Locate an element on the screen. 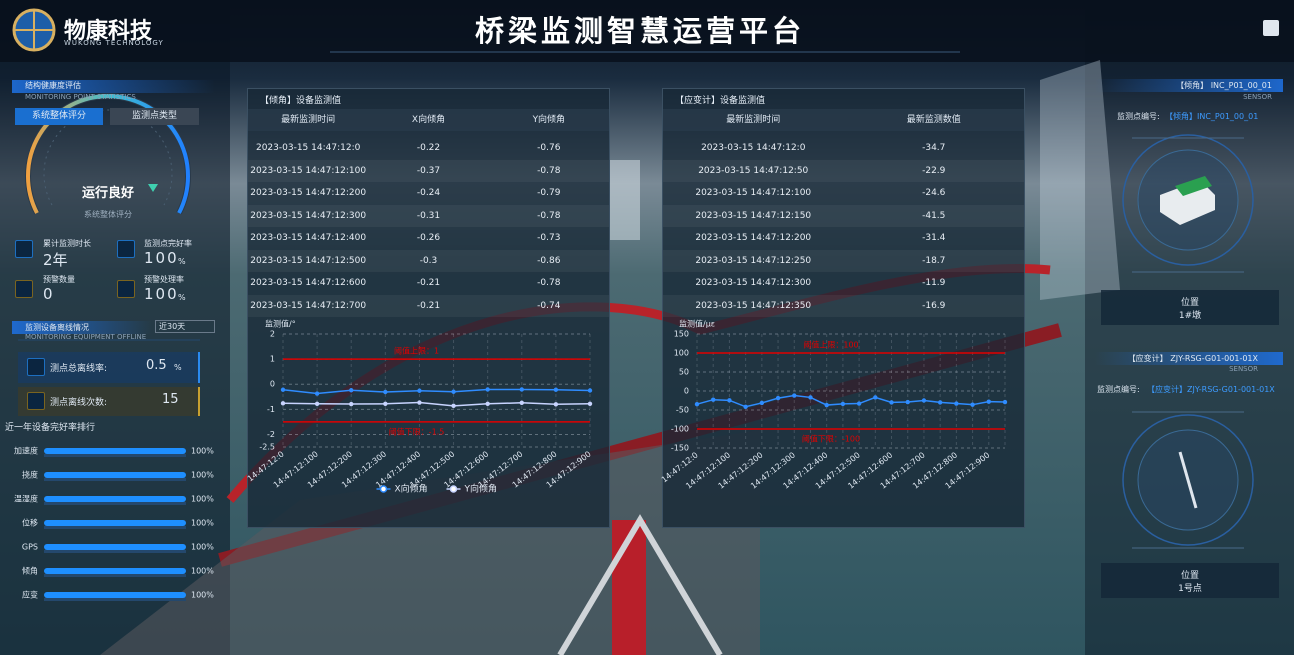  table-cell: -0.86 is located at coordinates (549, 260).